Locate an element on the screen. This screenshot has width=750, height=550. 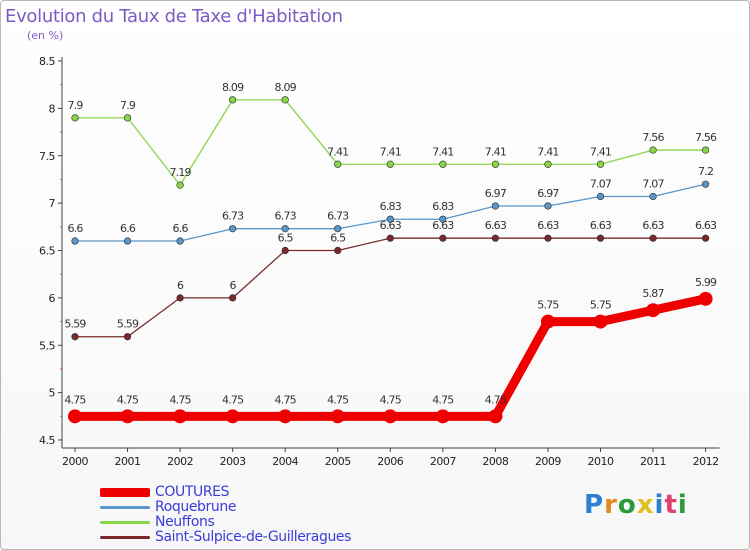
x-tick-label: 2011 is located at coordinates (653, 461).